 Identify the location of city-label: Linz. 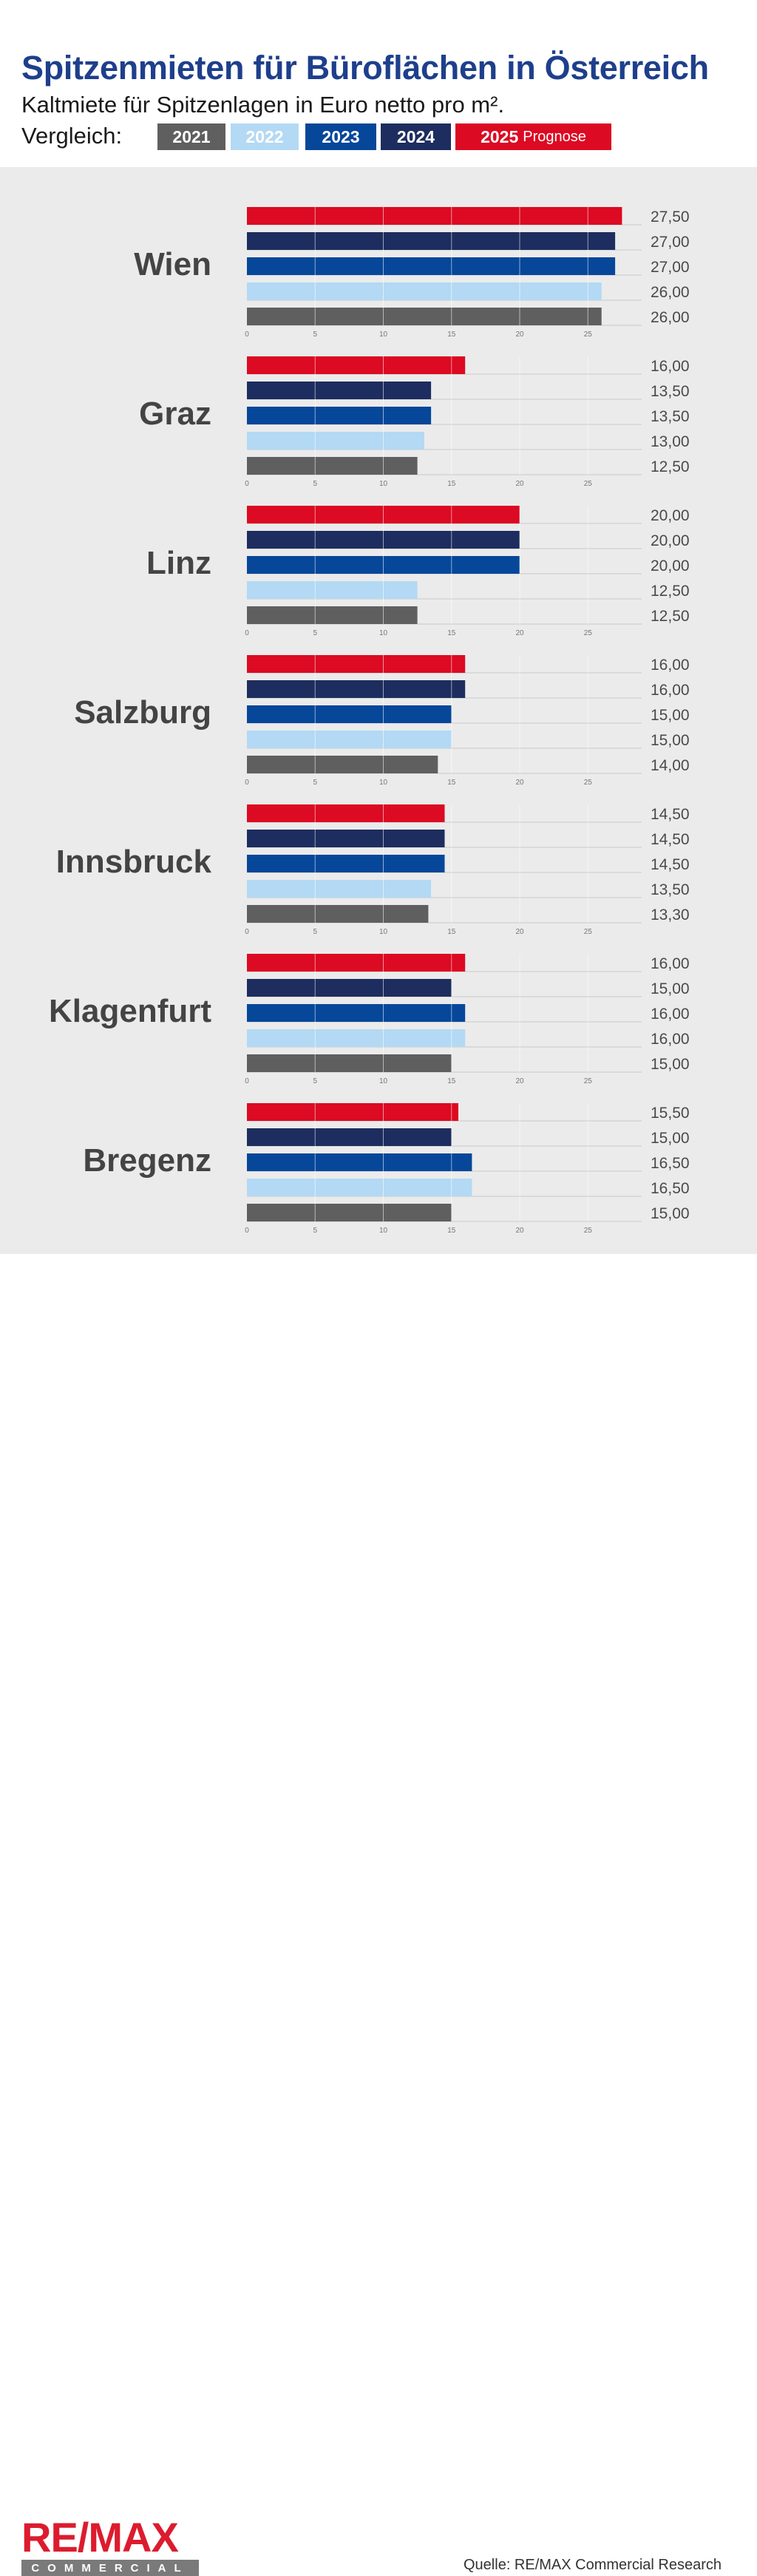
(178, 563).